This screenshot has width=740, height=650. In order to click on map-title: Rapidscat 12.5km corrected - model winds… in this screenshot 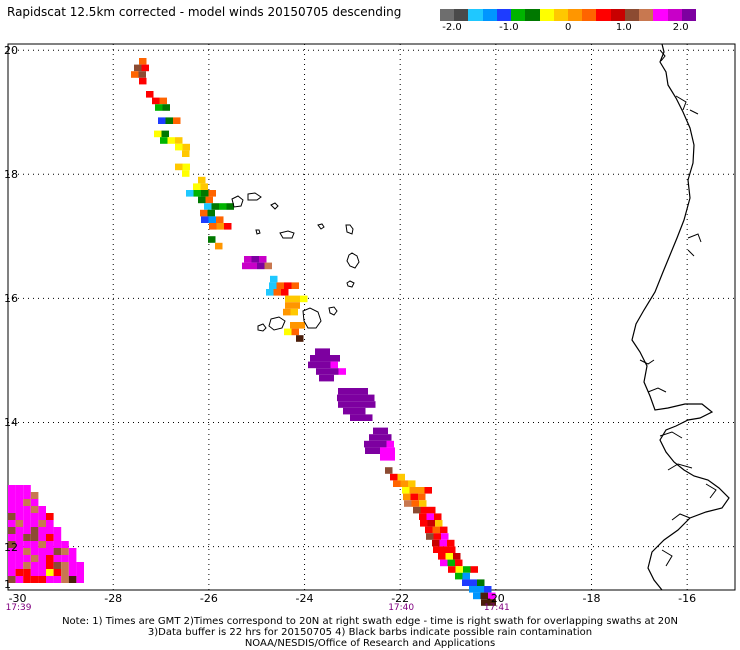, I will do `click(204, 12)`.